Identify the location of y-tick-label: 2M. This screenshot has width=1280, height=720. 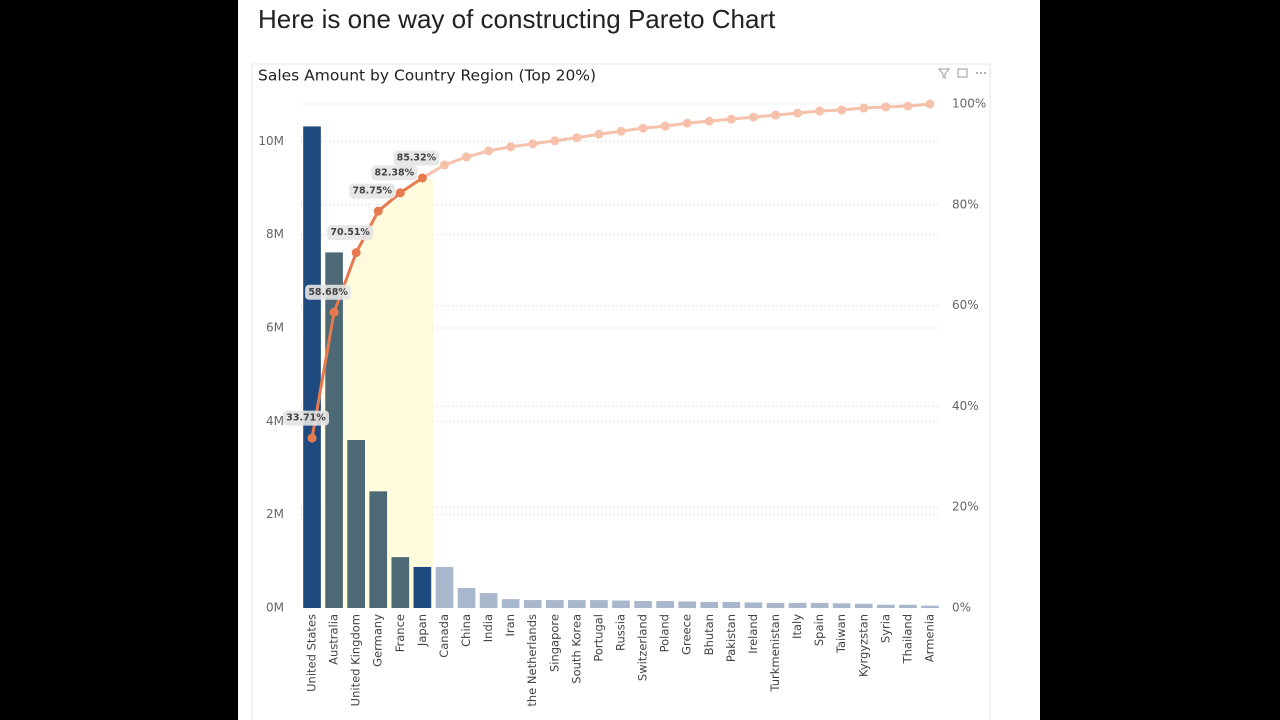
(275, 514).